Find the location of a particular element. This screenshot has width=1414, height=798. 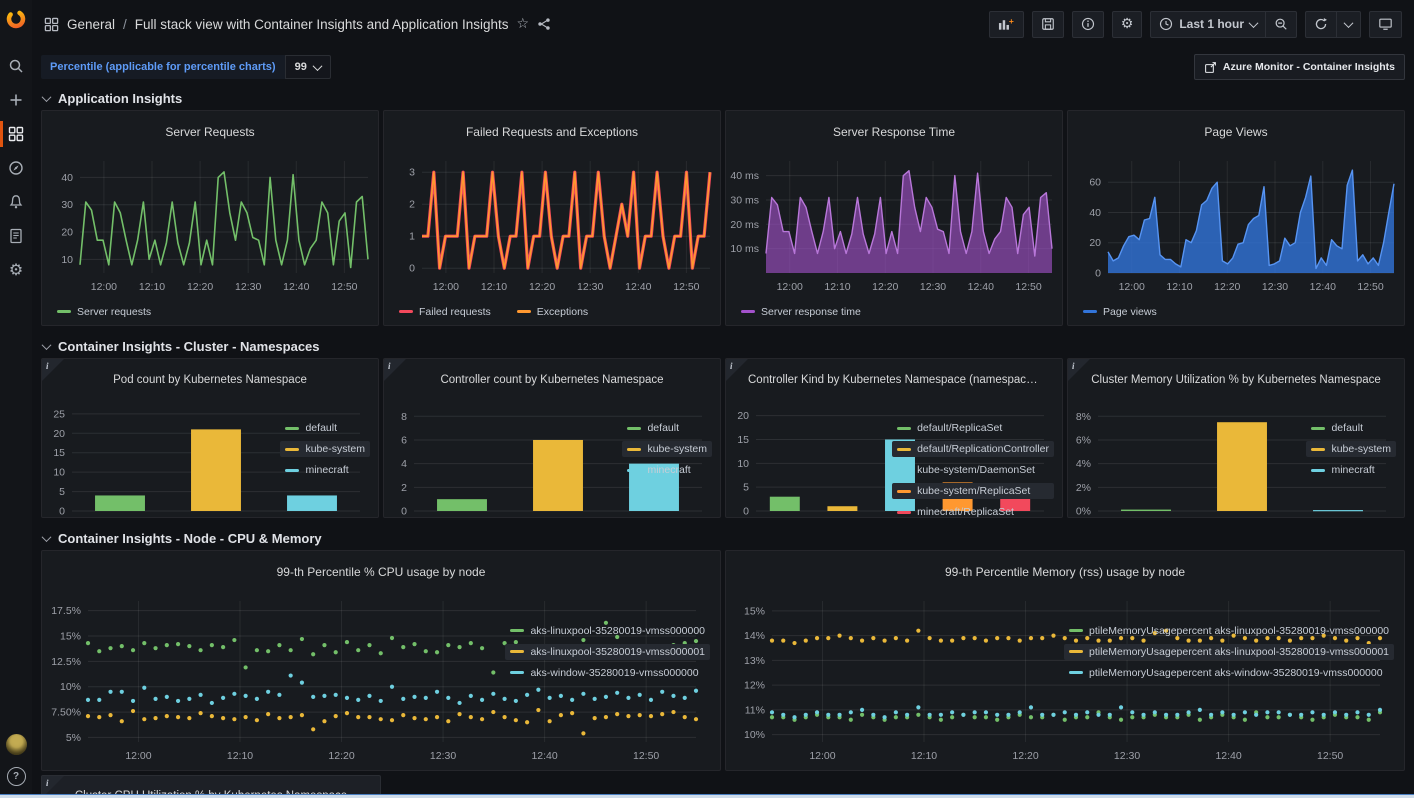

alerting-bell-icon is located at coordinates (16, 202).